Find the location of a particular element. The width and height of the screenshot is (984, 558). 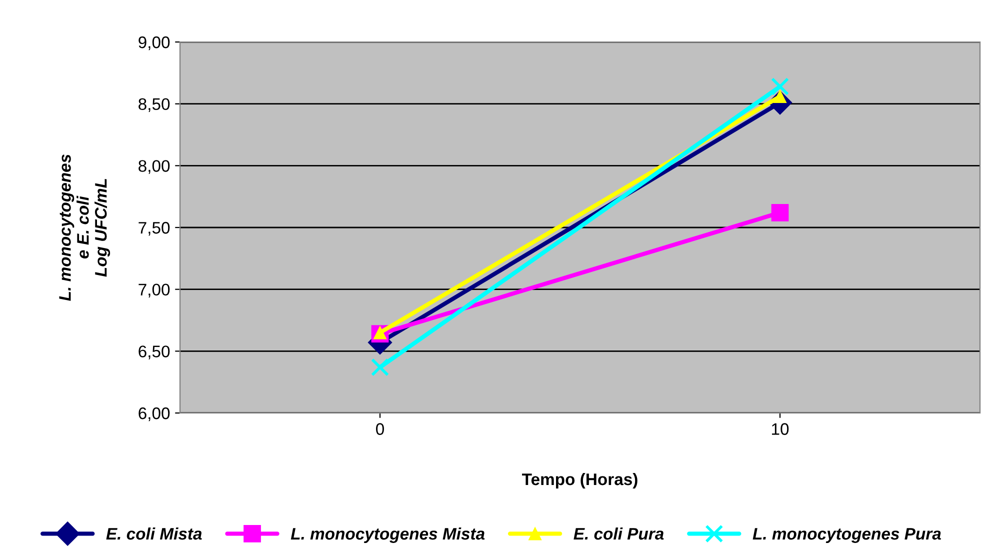

x-tick-label: 10 is located at coordinates (780, 429).